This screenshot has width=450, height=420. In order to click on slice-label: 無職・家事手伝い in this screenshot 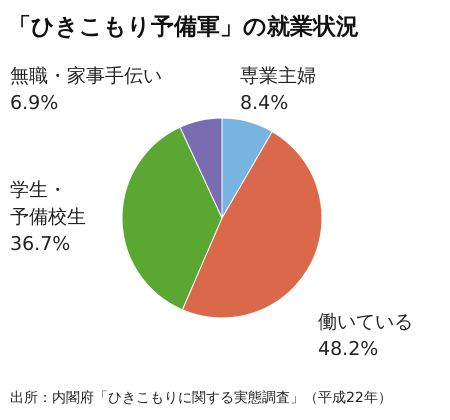, I will do `click(86, 76)`.